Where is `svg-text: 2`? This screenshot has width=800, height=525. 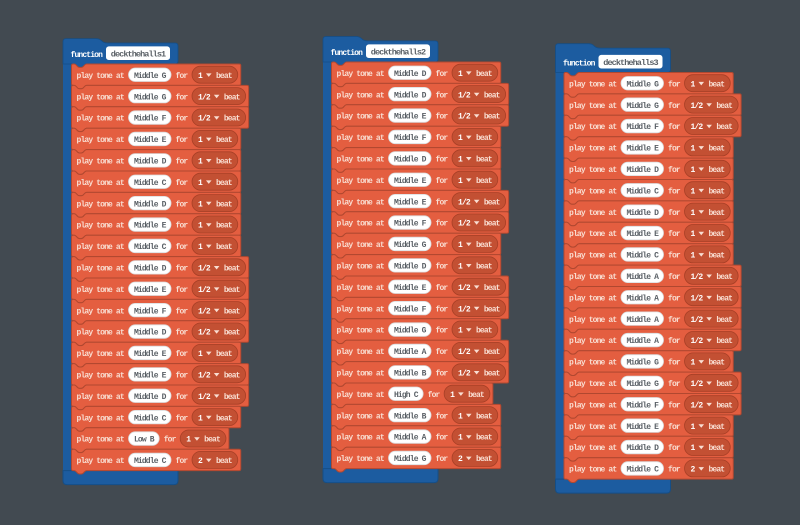 svg-text: 2 is located at coordinates (200, 461).